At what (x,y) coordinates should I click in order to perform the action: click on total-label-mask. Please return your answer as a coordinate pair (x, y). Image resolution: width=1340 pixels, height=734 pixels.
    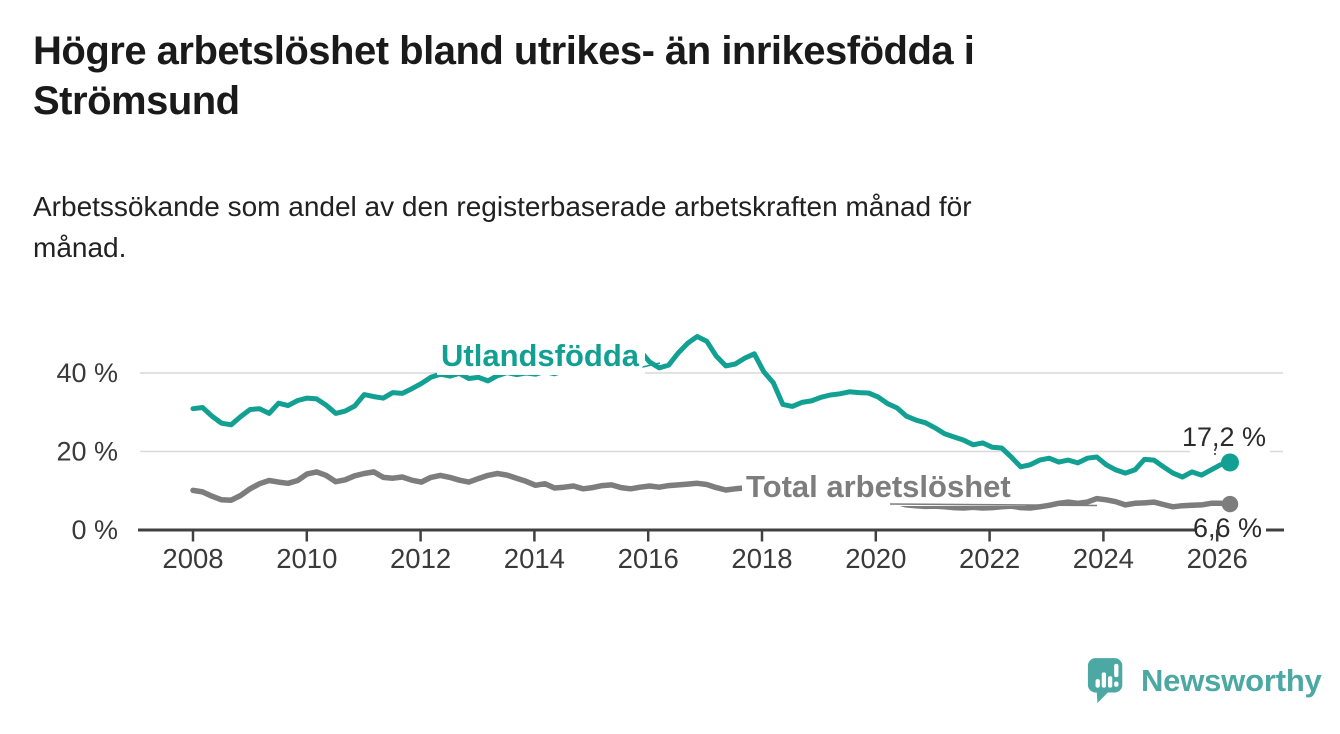
    Looking at the image, I should click on (884, 488).